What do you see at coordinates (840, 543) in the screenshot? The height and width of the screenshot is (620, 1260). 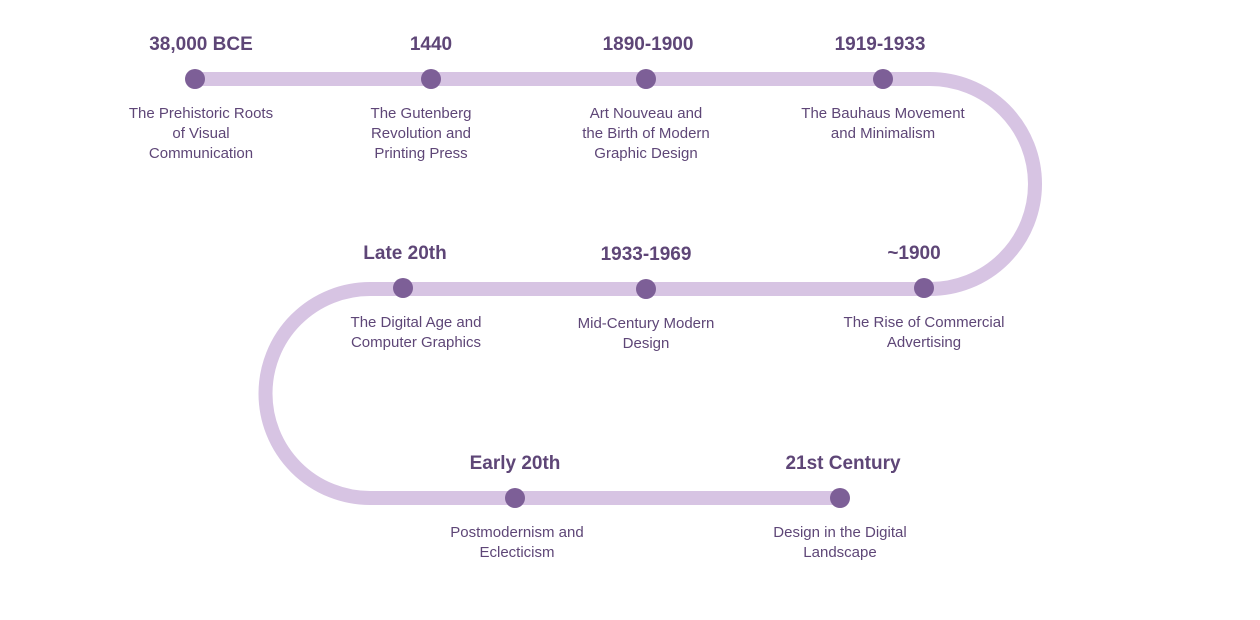 I see `event-description: Design in the Digital Landscape` at bounding box center [840, 543].